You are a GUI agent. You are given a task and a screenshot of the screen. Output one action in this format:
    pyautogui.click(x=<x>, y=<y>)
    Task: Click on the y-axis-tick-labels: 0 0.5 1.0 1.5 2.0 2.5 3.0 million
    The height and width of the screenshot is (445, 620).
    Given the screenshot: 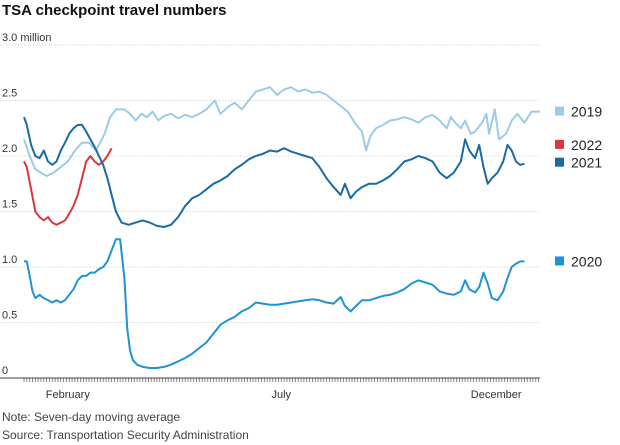 What is the action you would take?
    pyautogui.click(x=27, y=204)
    